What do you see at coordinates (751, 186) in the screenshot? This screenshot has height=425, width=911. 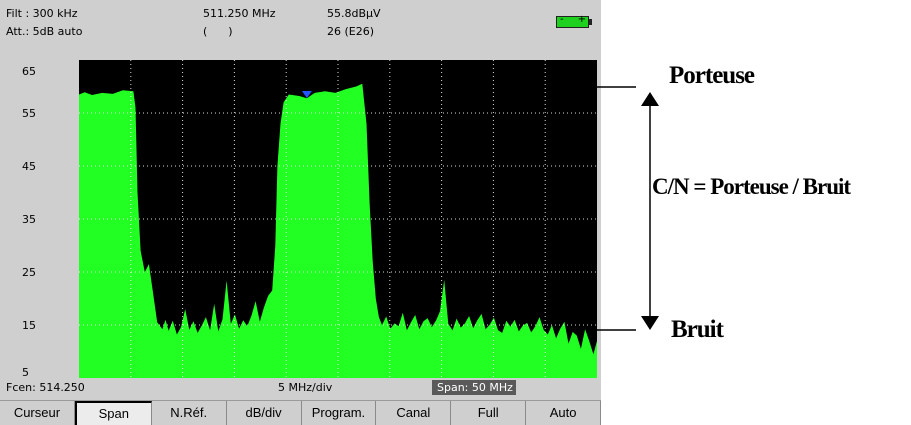 I see `cn-formula-label: C/N = Porteuse / Bruit` at bounding box center [751, 186].